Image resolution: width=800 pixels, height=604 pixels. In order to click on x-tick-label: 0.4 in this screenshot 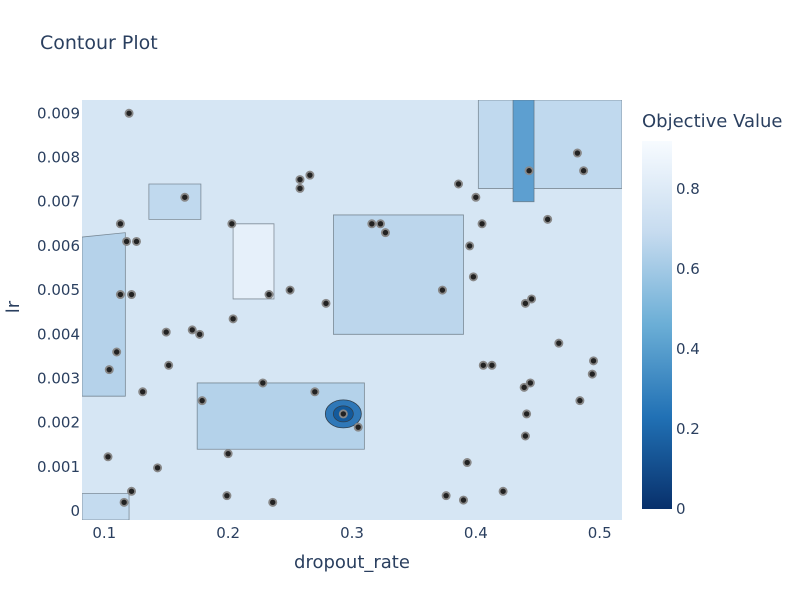, I will do `click(476, 533)`.